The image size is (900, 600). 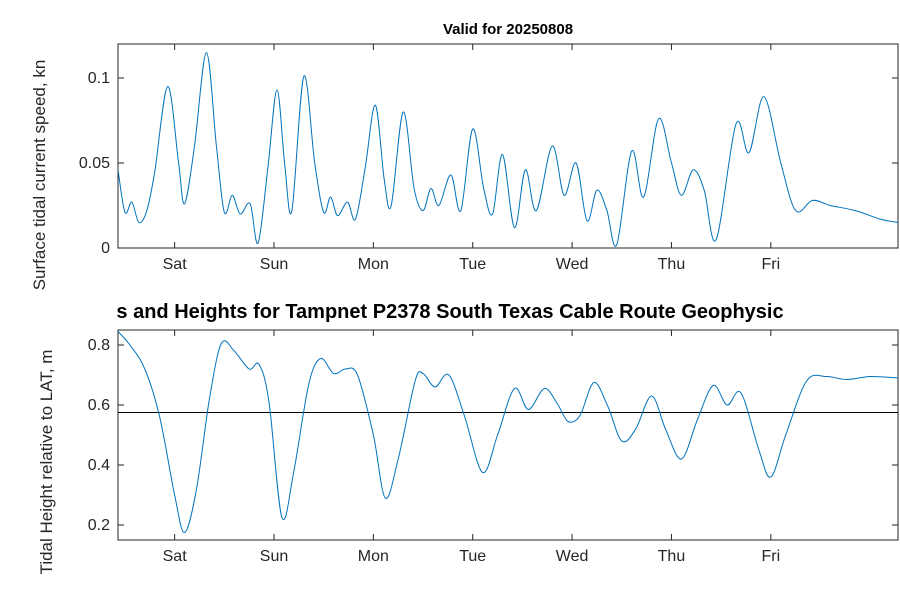 I want to click on svg-text: 0, so click(x=105, y=248).